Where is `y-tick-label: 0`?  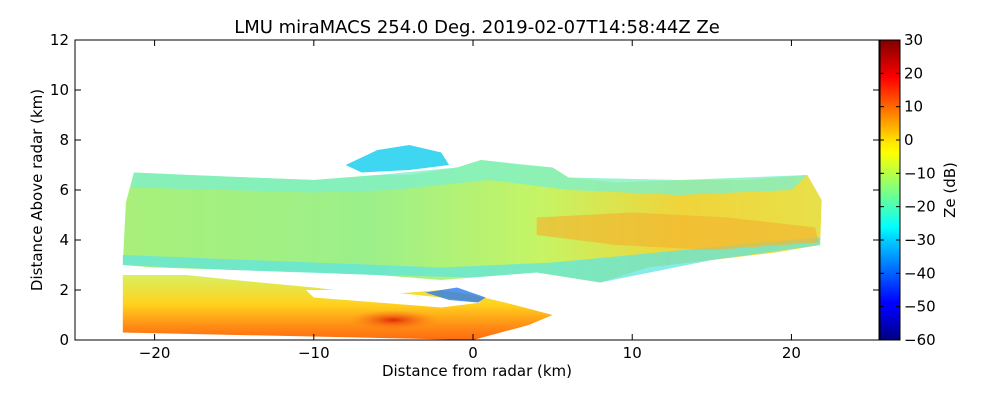
y-tick-label: 0 is located at coordinates (64, 340).